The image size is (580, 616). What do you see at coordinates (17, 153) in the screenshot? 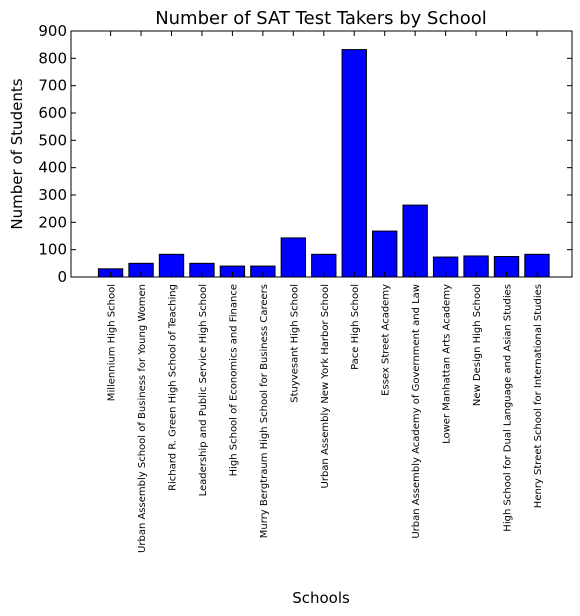
I see `y-axis-label: Number of Students` at bounding box center [17, 153].